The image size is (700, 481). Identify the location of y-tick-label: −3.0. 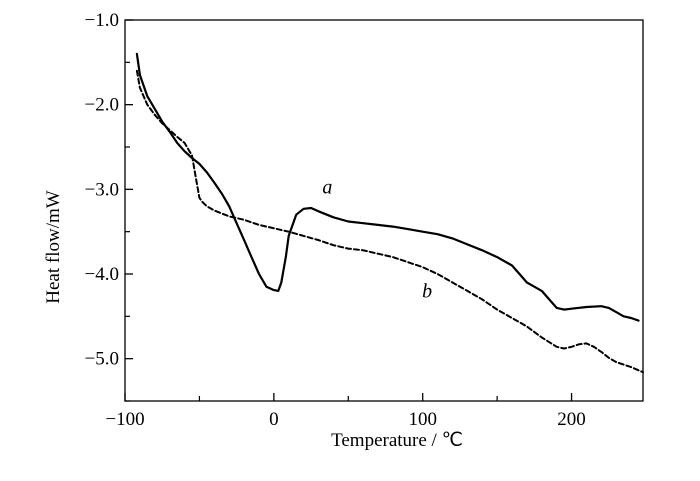
(102, 189).